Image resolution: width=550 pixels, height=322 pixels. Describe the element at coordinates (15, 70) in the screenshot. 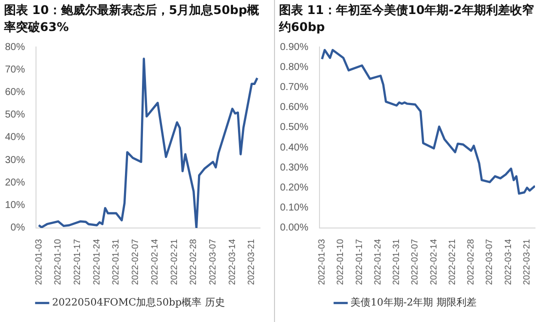

I see `y-tick-label: 70%` at that location.